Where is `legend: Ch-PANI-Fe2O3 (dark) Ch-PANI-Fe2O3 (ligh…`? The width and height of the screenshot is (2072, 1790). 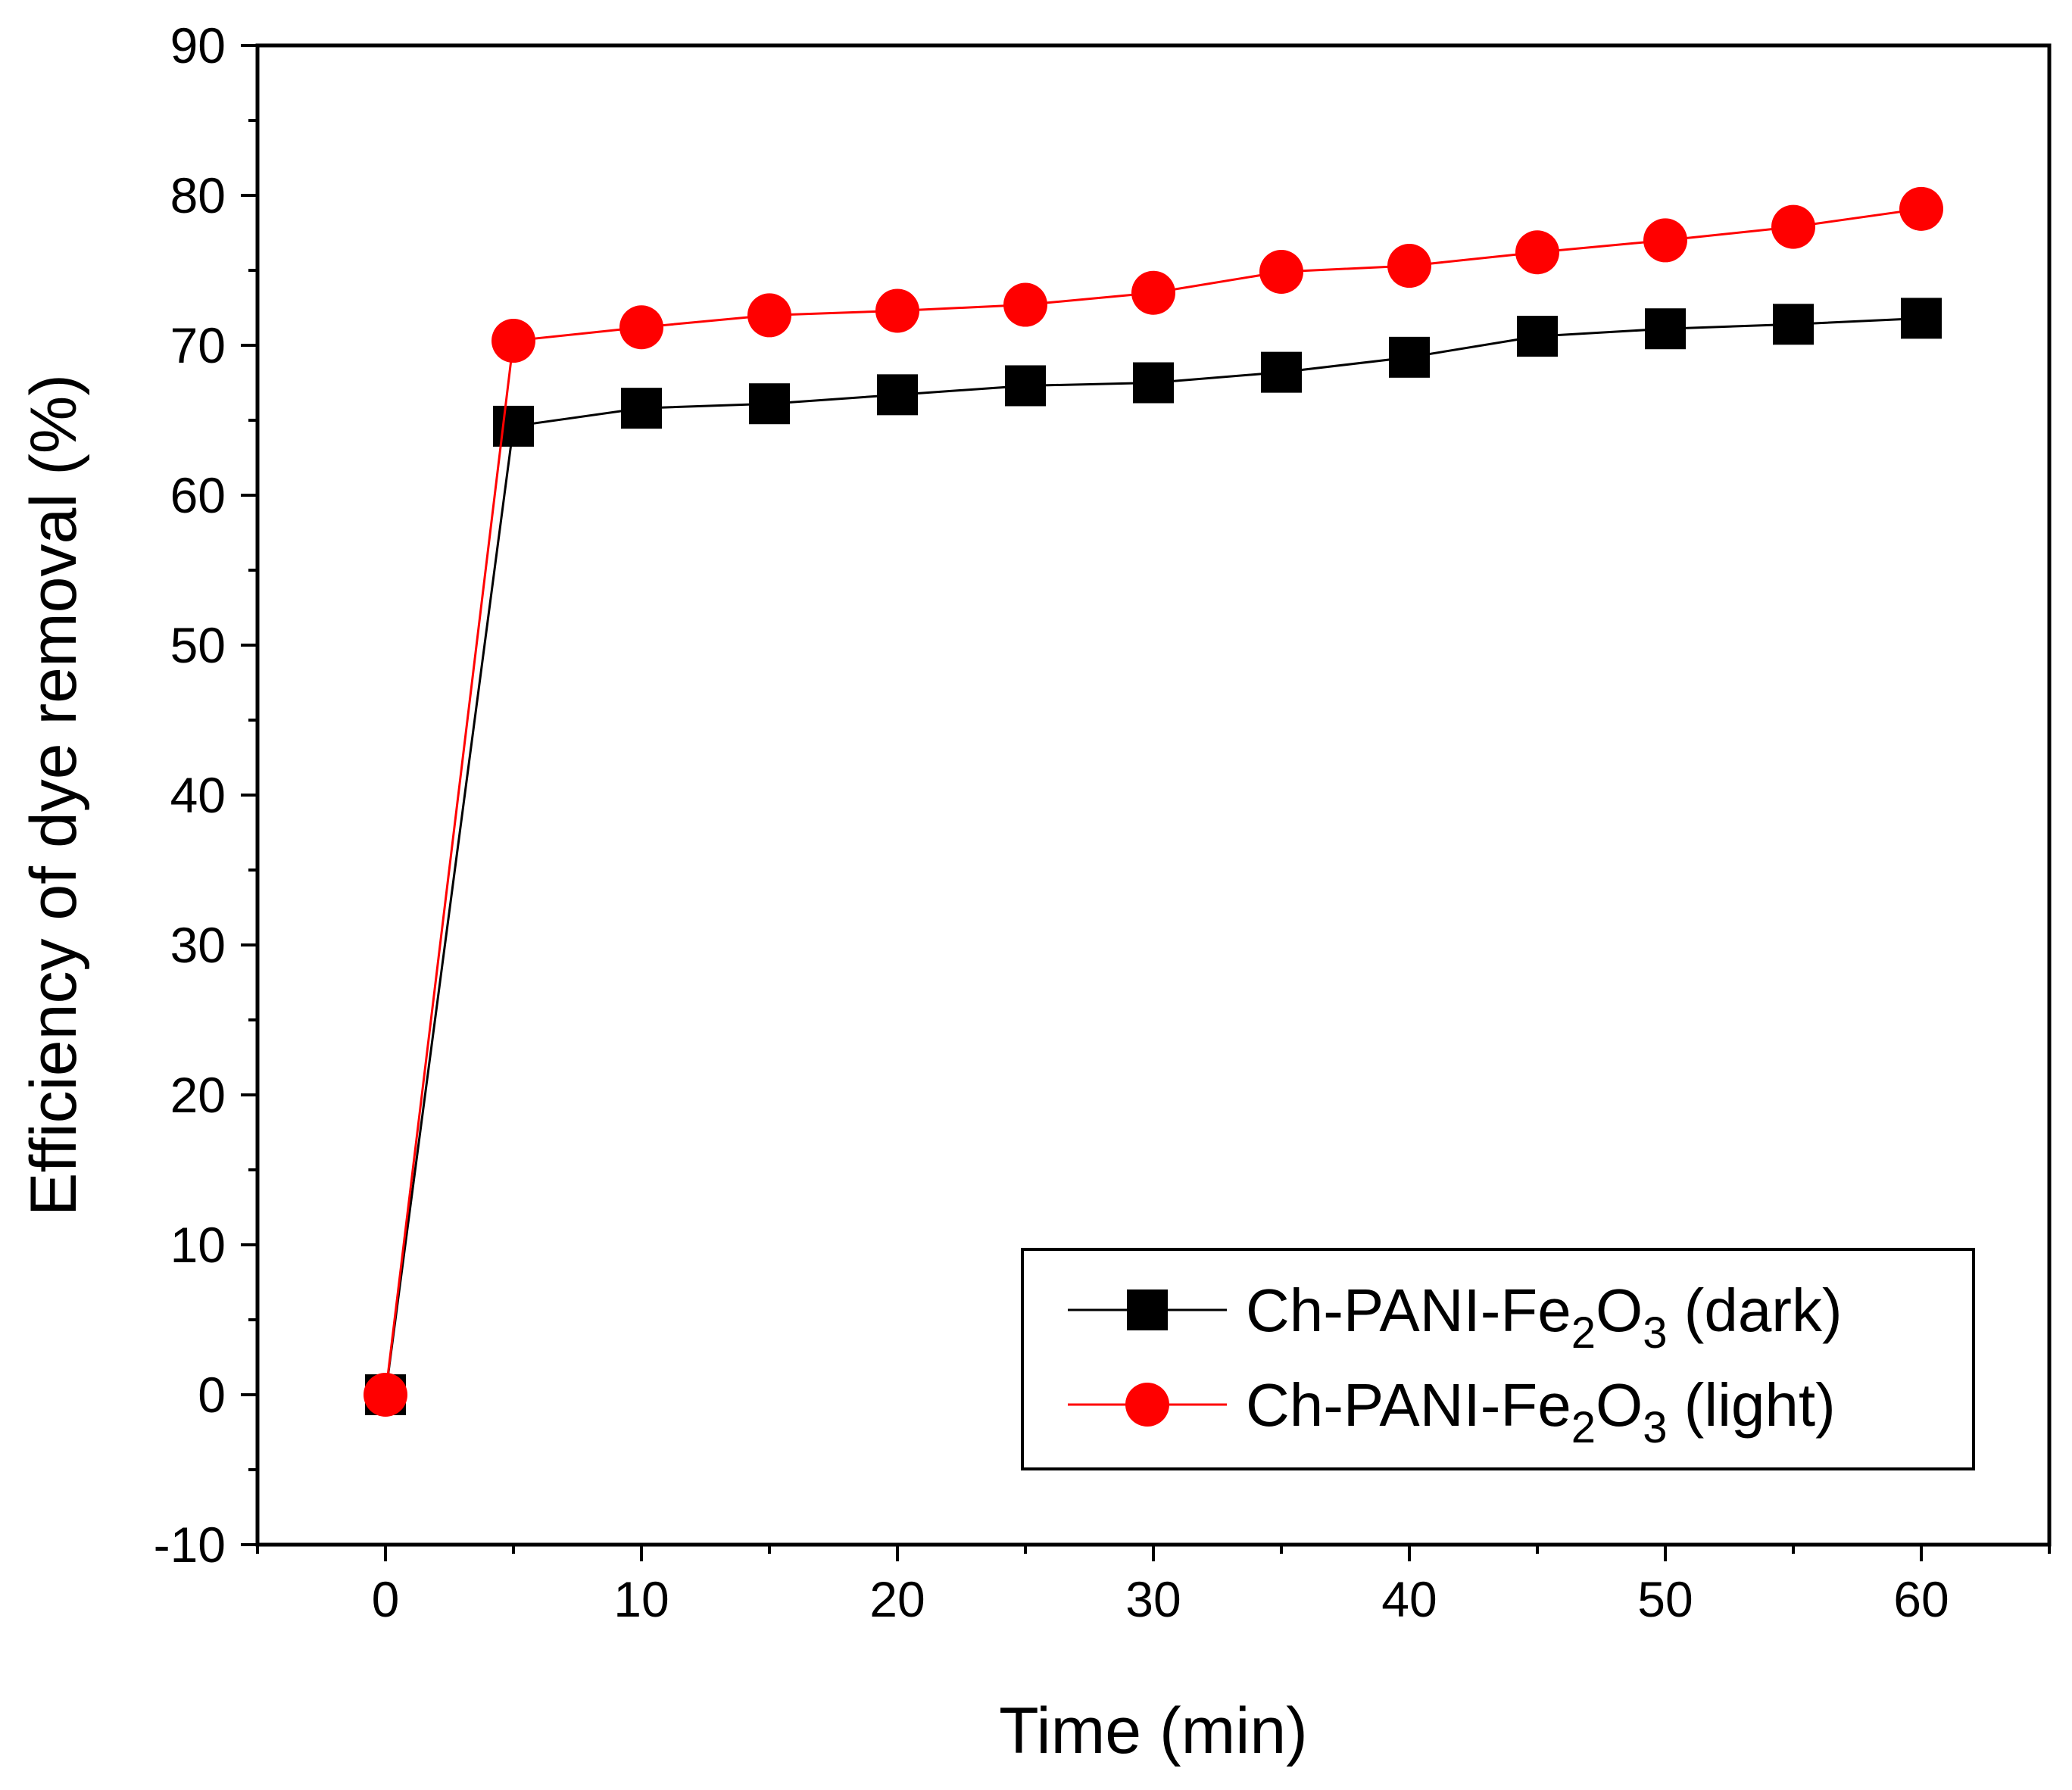
legend: Ch-PANI-Fe2O3 (dark) Ch-PANI-Fe2O3 (ligh… is located at coordinates (1498, 1359).